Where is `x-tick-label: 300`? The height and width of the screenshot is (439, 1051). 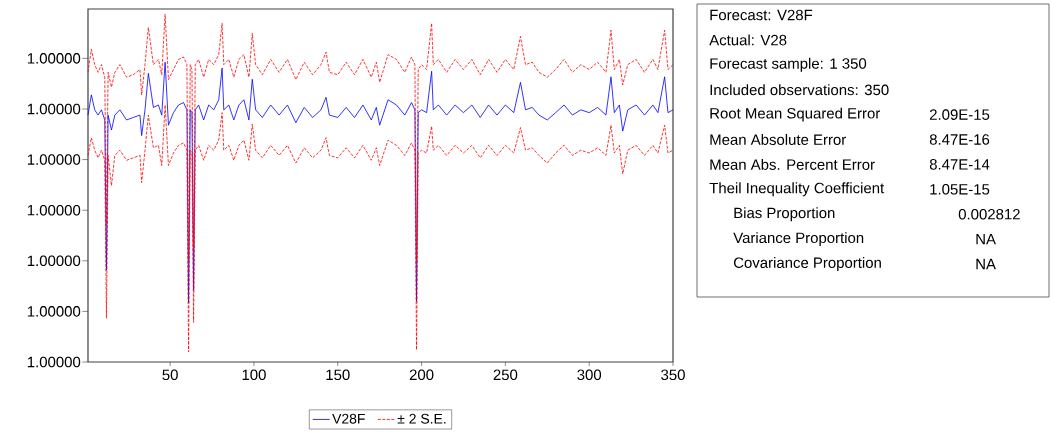 x-tick-label: 300 is located at coordinates (589, 375).